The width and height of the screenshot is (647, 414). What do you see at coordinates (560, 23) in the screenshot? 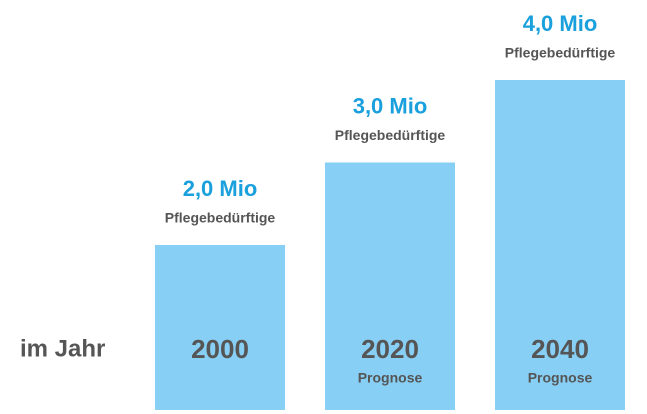
I see `value-label: 4,0 Mio` at bounding box center [560, 23].